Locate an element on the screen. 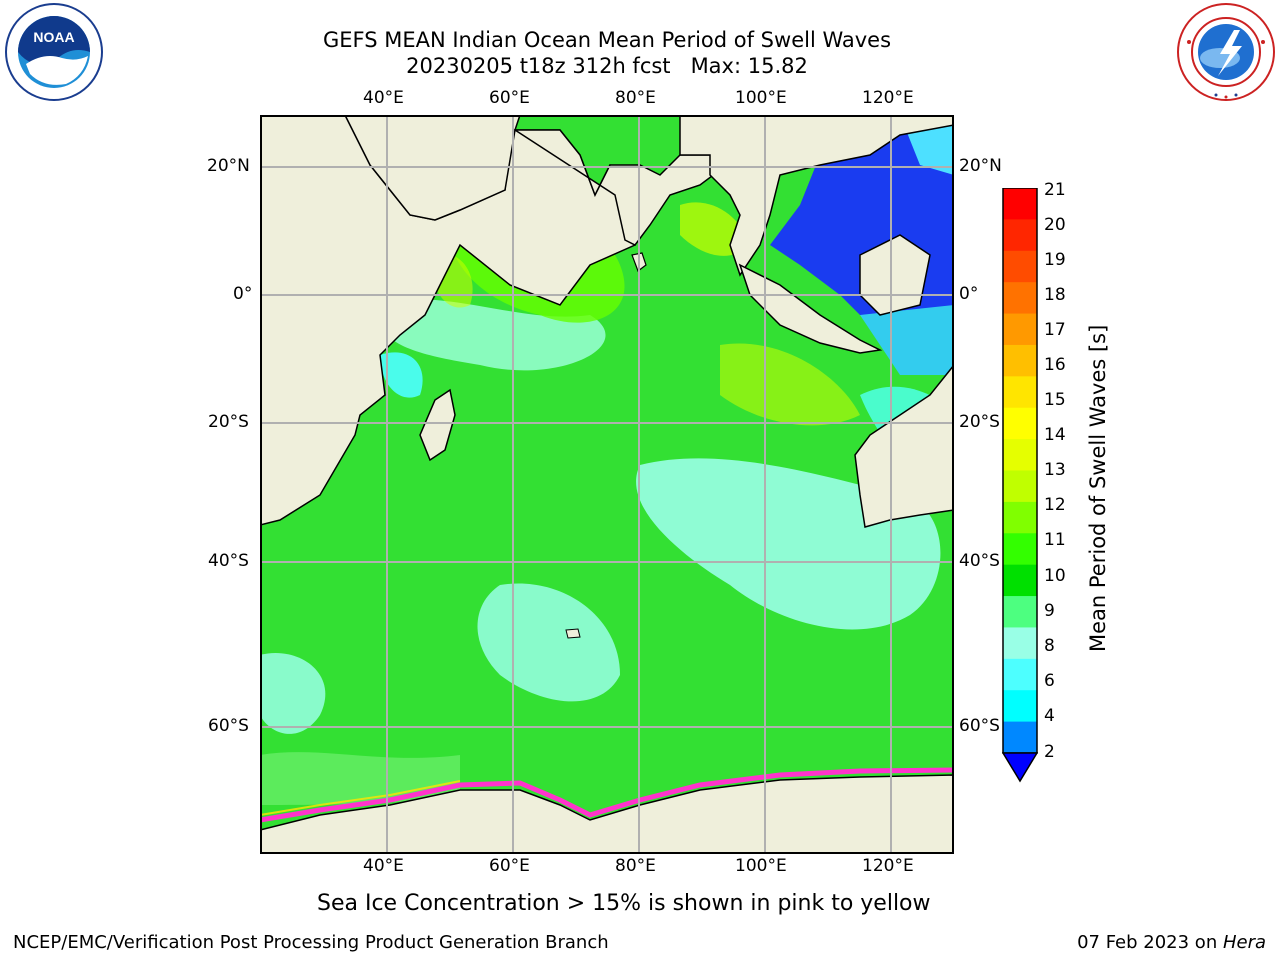 The image size is (1280, 960). lon-tick-top: 100°E is located at coordinates (761, 98).